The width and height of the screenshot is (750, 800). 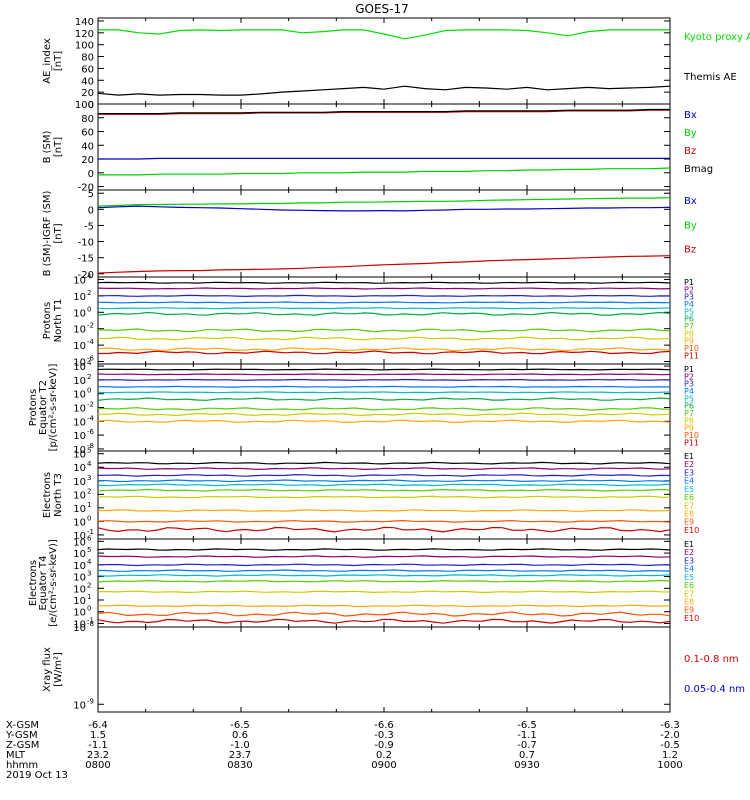 I want to click on ephemeris-value: 1.2, so click(x=670, y=755).